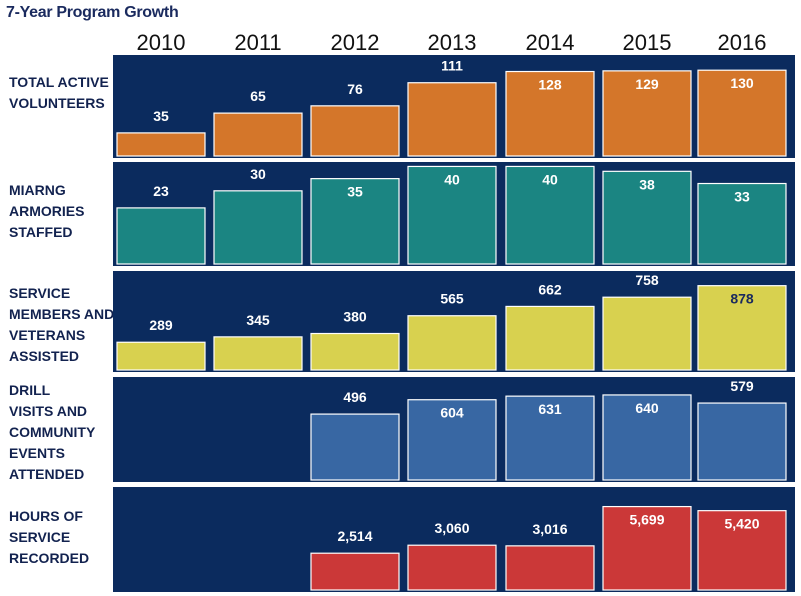 Image resolution: width=801 pixels, height=596 pixels. Describe the element at coordinates (741, 524) in the screenshot. I see `value-label-4-2016: 5,420` at that location.